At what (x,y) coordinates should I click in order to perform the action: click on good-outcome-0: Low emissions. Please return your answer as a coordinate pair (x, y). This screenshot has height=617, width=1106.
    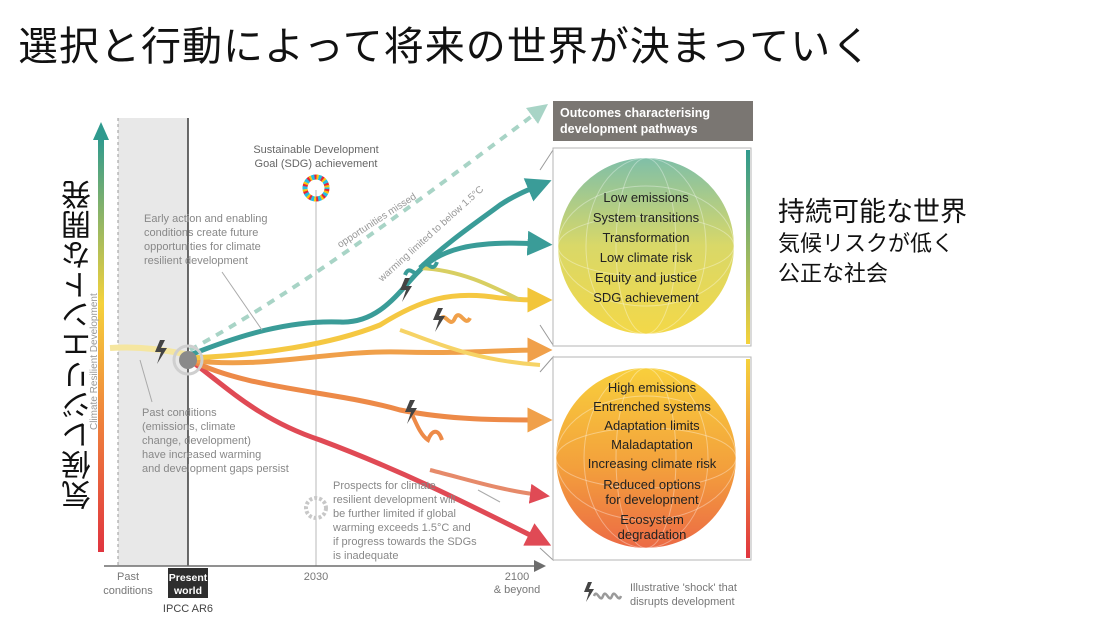
    Looking at the image, I should click on (646, 197).